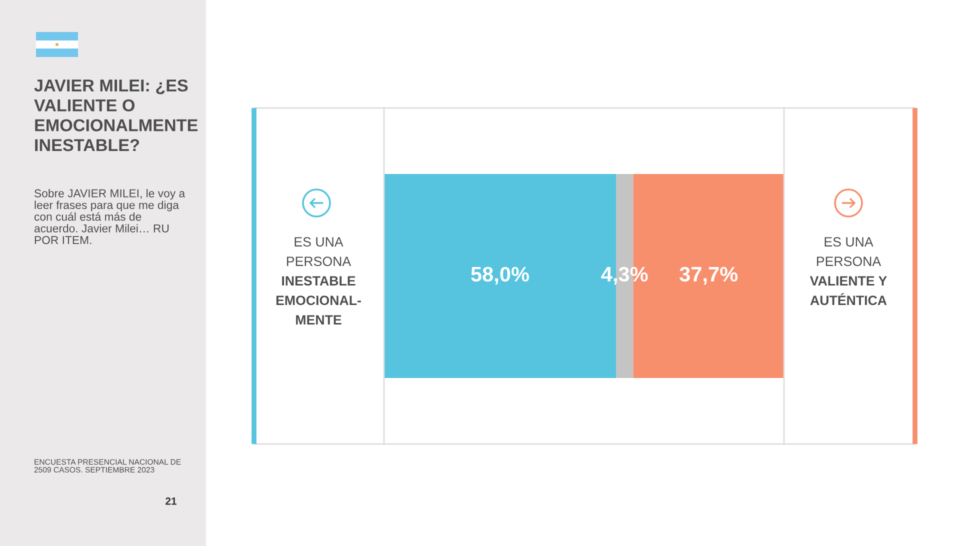 This screenshot has height=546, width=970. What do you see at coordinates (709, 275) in the screenshot?
I see `data-label: 37,7%` at bounding box center [709, 275].